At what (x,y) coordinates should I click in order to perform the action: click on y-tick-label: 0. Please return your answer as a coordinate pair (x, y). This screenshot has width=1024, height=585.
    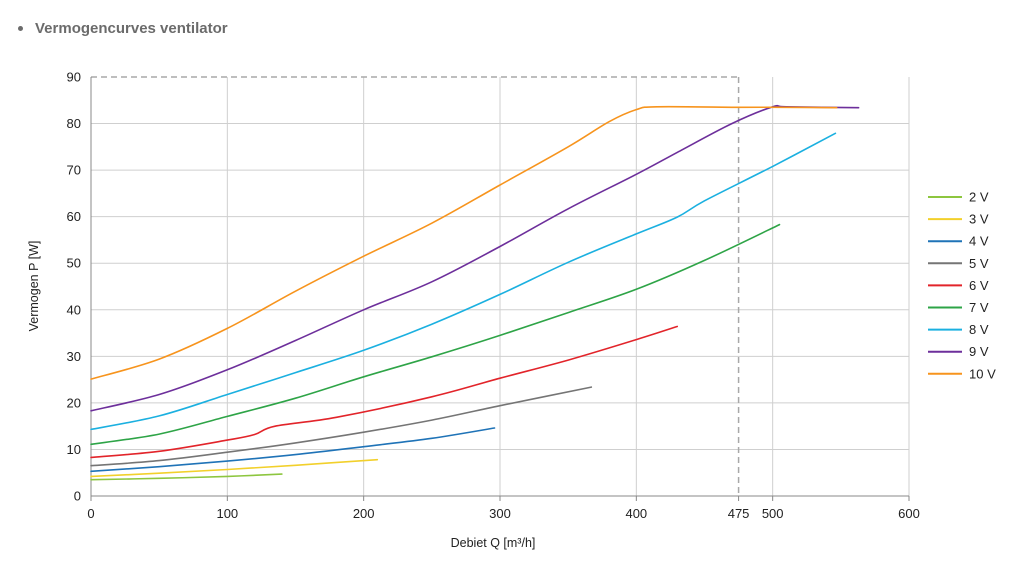
    Looking at the image, I should click on (77, 496).